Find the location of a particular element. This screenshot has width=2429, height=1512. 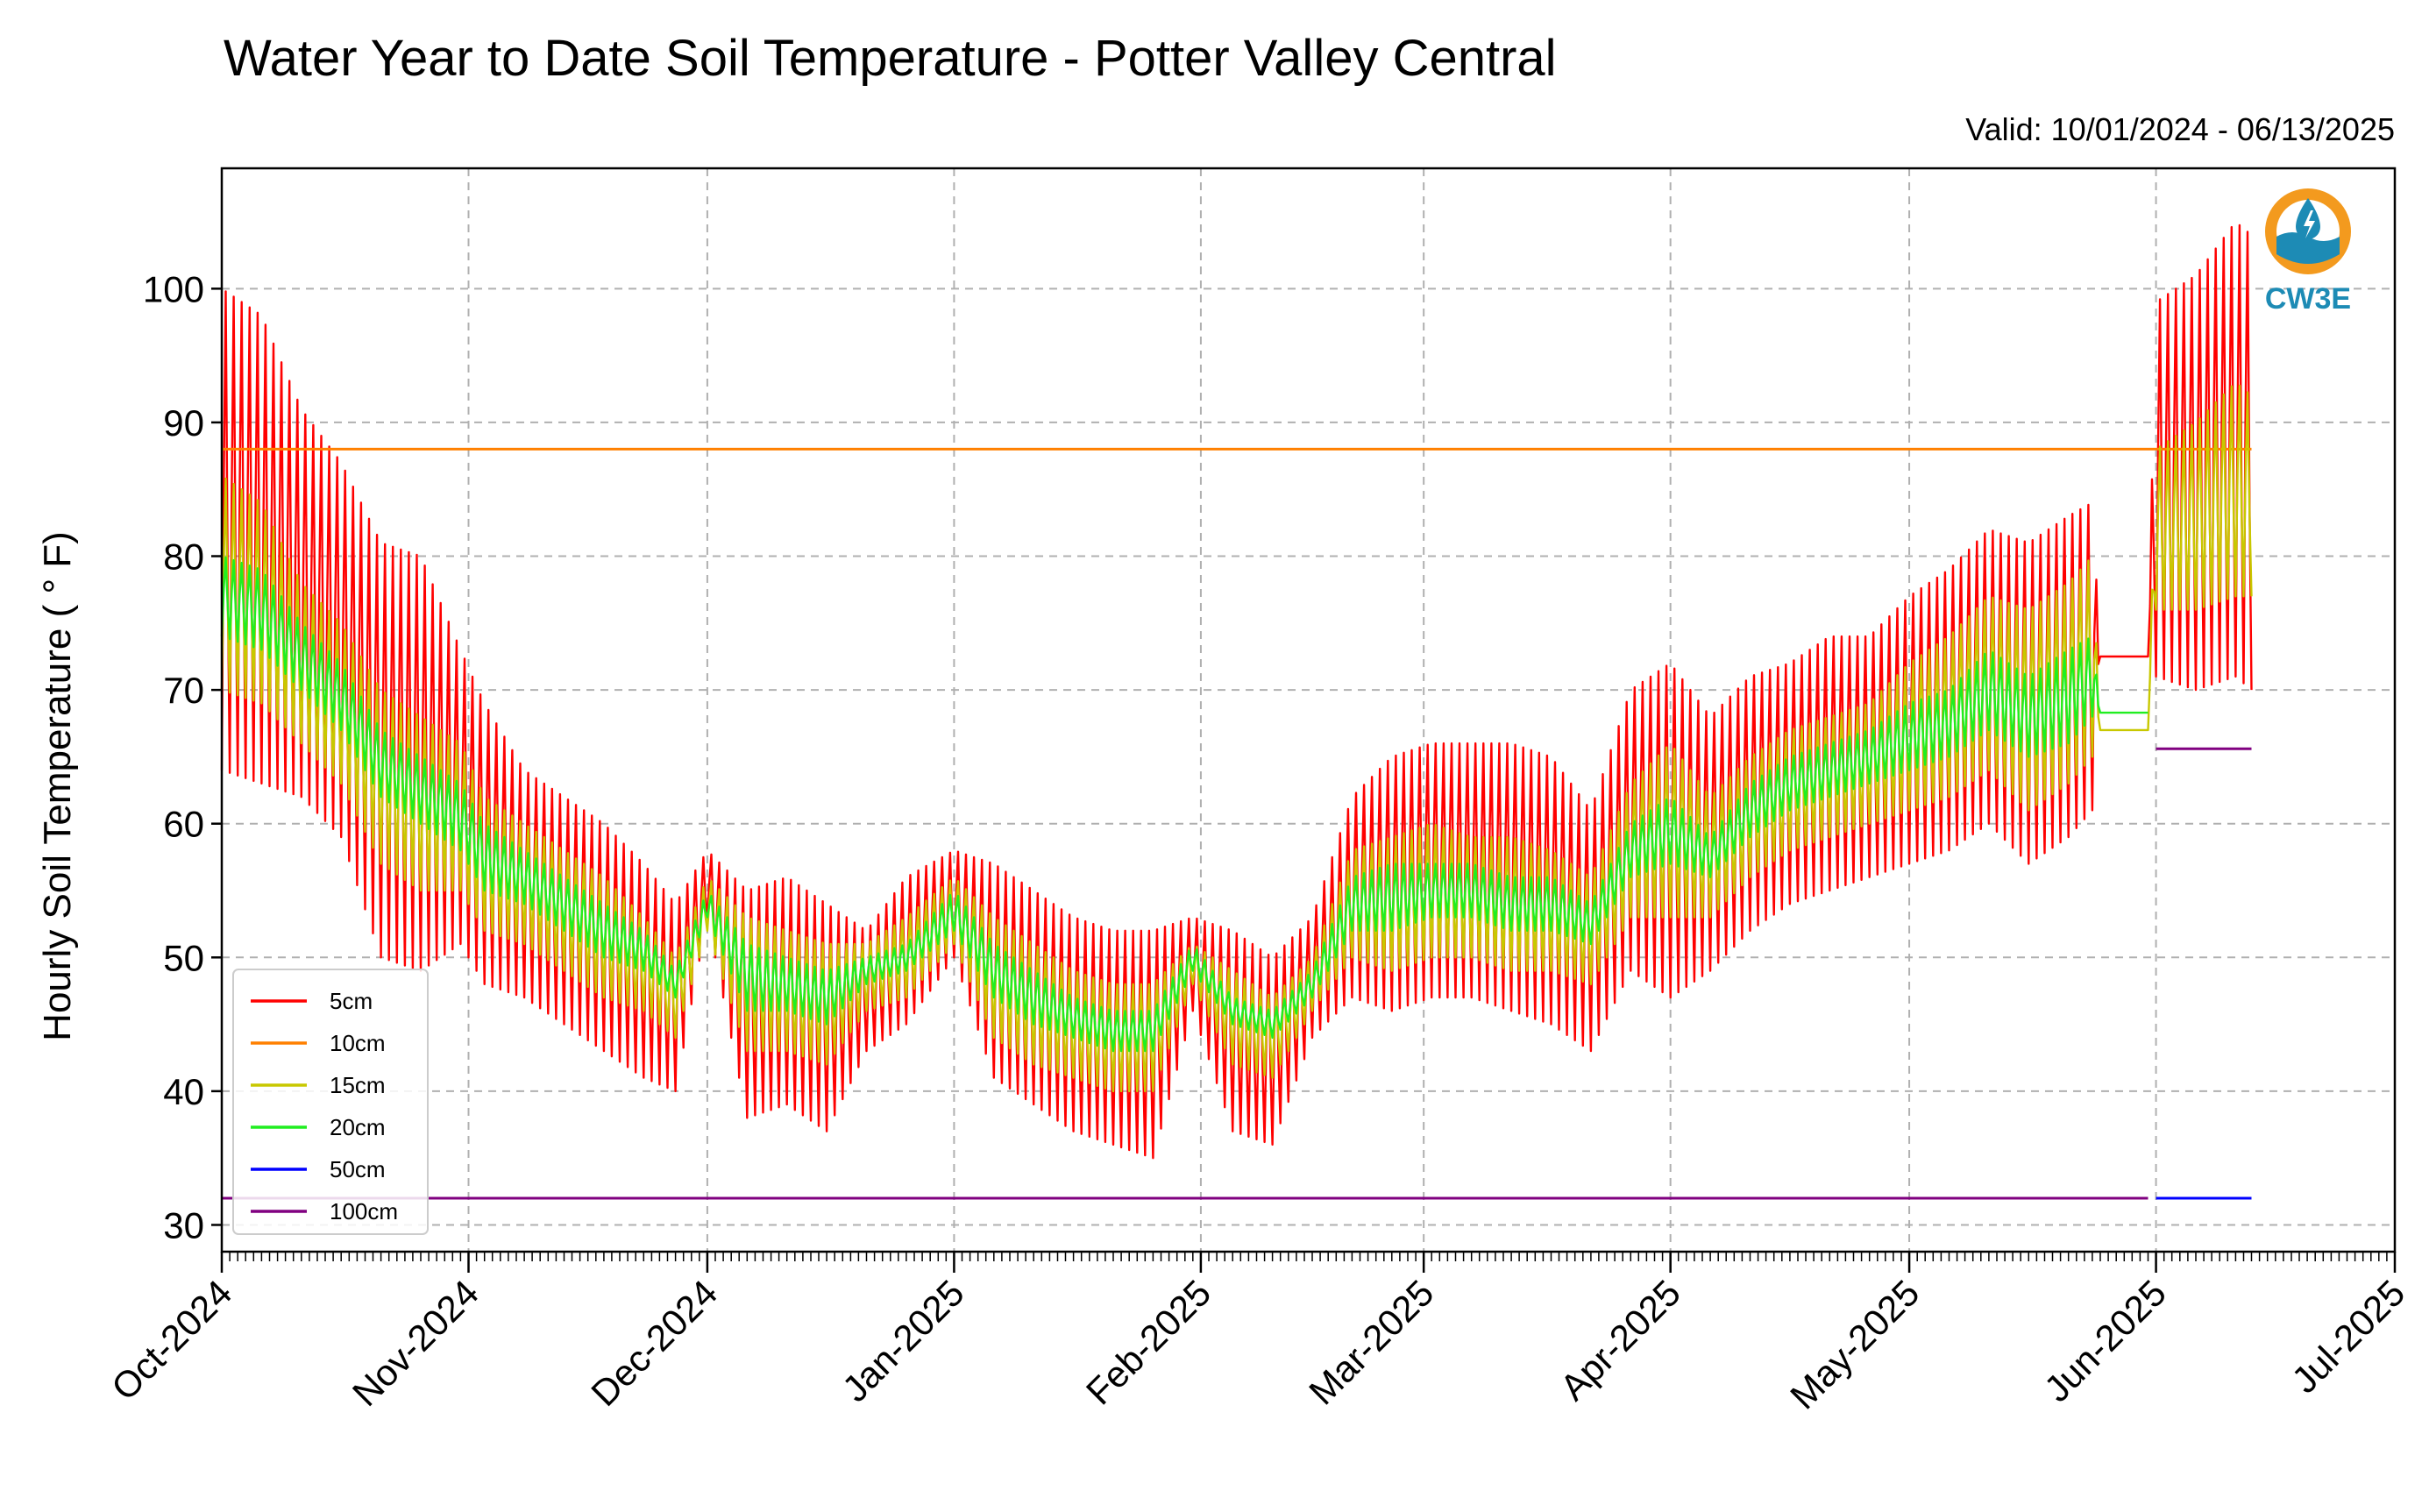

y-tick-label: 60 is located at coordinates (184, 824).